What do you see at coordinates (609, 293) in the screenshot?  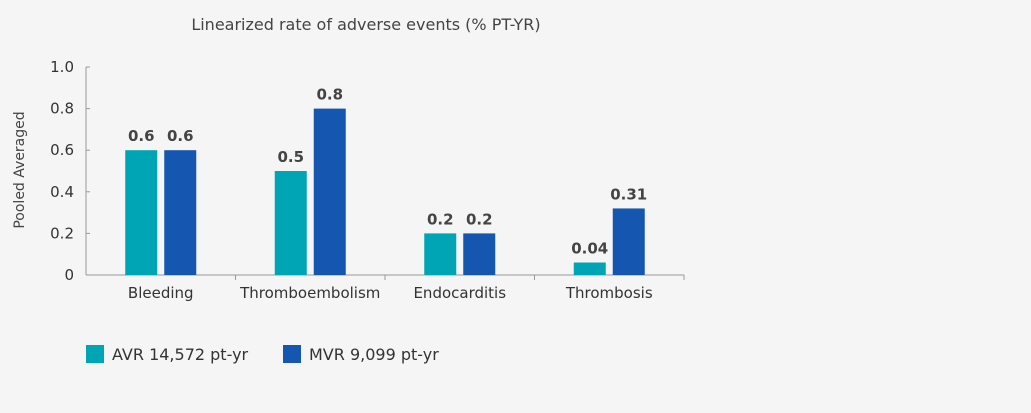 I see `x-tick-label: Thrombosis` at bounding box center [609, 293].